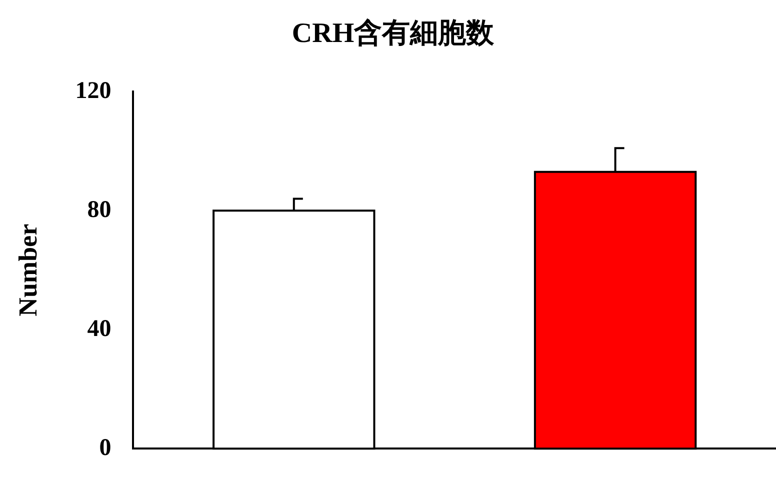  Describe the element at coordinates (105, 447) in the screenshot. I see `y-tick-label: 0` at that location.